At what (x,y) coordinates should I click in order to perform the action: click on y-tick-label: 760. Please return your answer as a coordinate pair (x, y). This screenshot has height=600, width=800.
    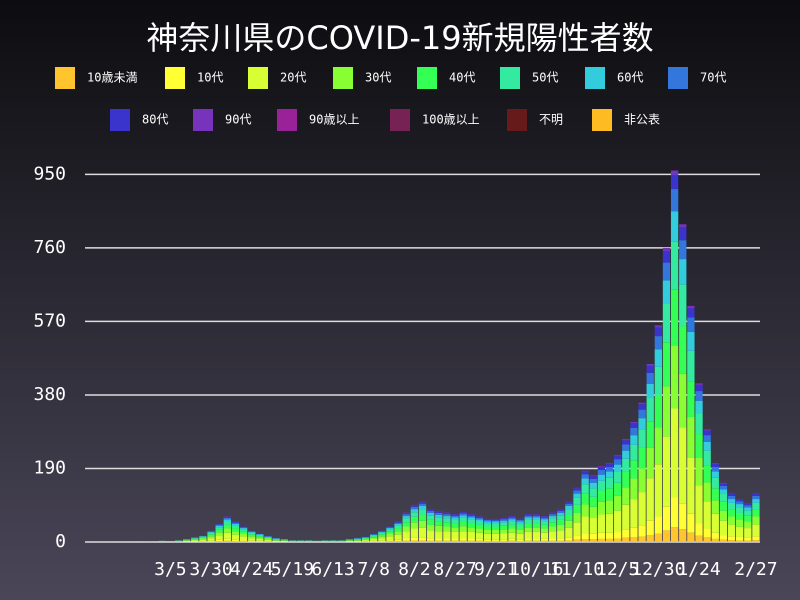
    Looking at the image, I should click on (49, 247).